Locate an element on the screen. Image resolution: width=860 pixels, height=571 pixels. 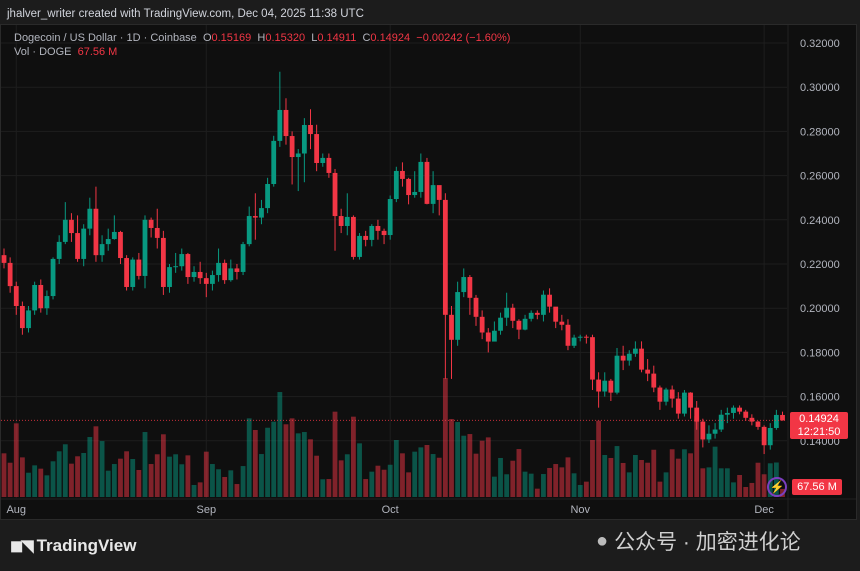
x-tick-label: Nov is located at coordinates (580, 510).